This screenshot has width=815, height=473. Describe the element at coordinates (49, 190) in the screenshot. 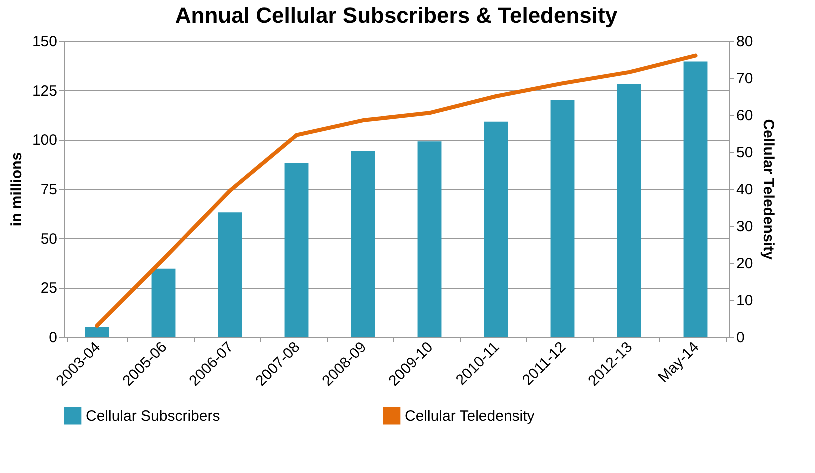

I see `y-tick-label: 75` at that location.